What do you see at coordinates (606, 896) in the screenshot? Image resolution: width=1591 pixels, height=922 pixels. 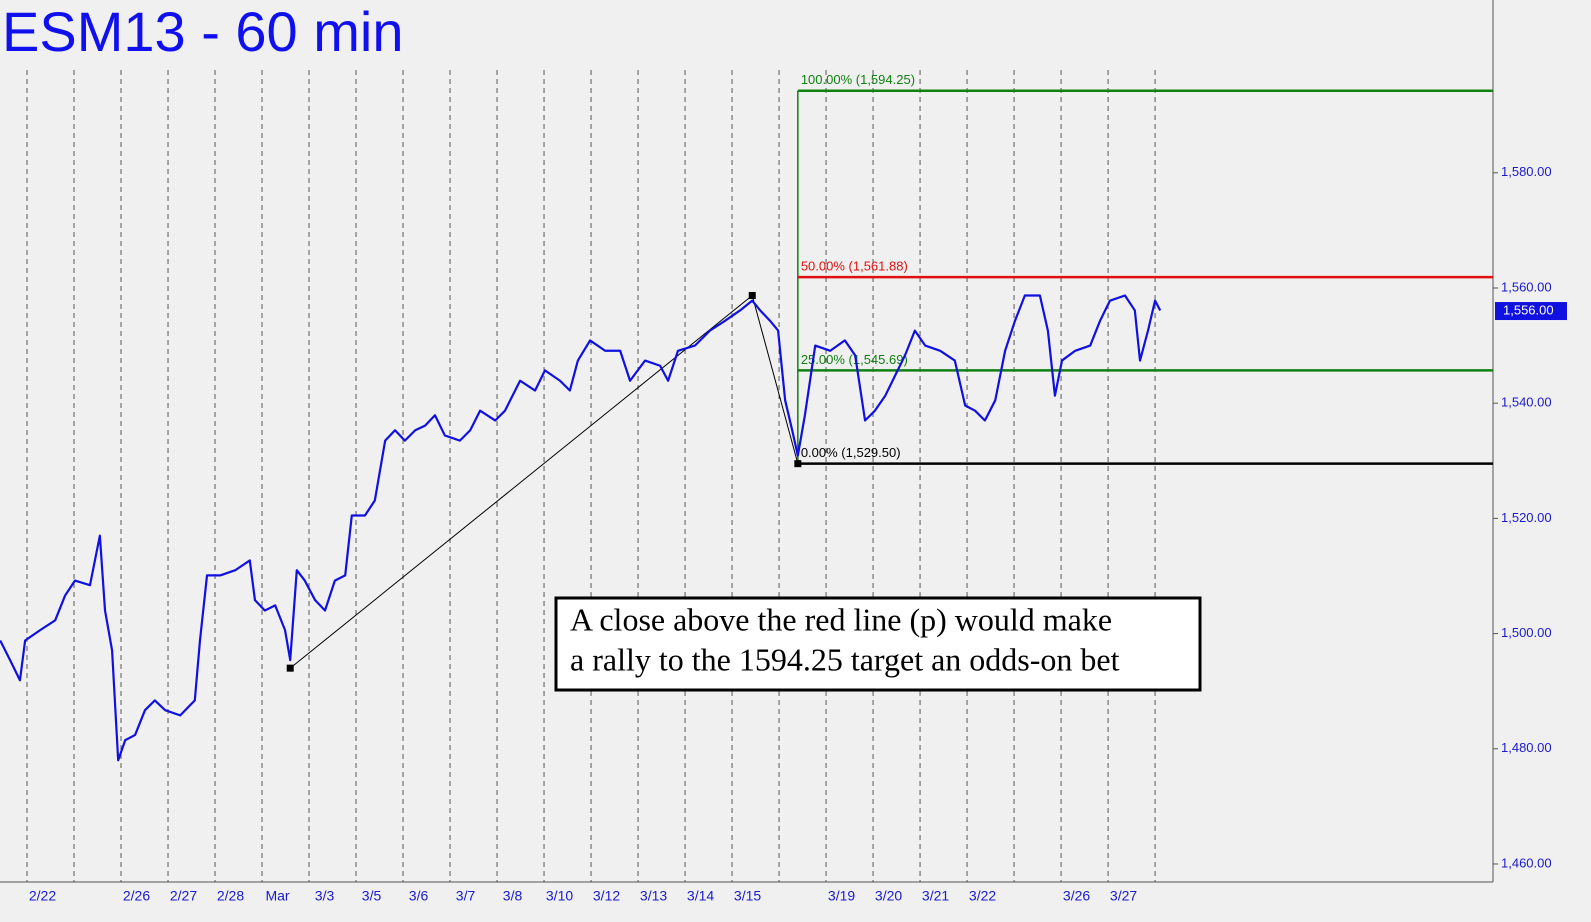 I see `x-tick-label: 3/12` at bounding box center [606, 896].